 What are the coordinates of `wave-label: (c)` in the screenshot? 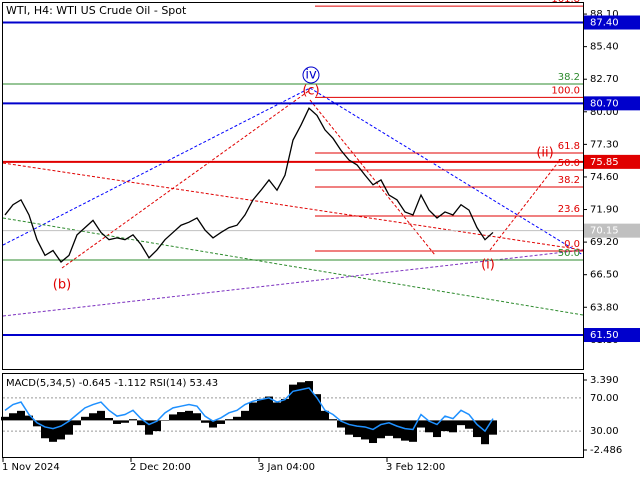 It's located at (310, 91).